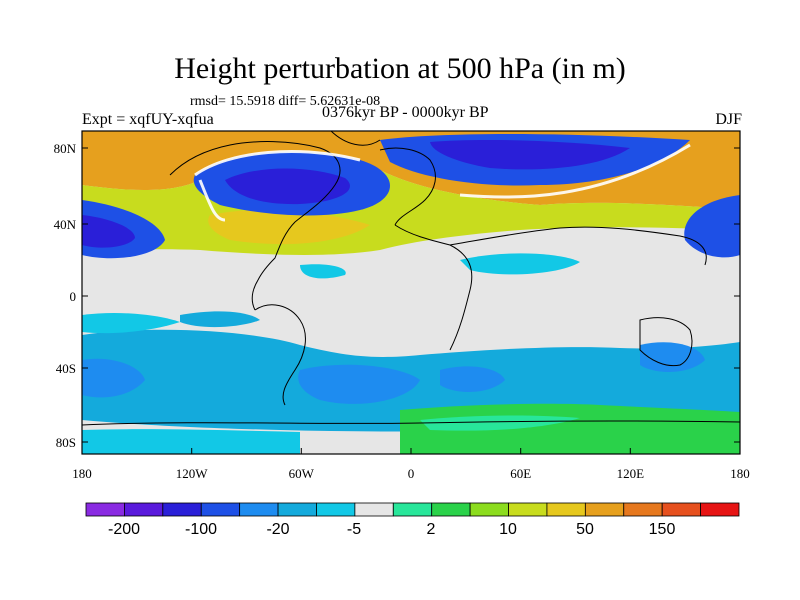 Image resolution: width=800 pixels, height=600 pixels. What do you see at coordinates (131, 323) in the screenshot?
I see `field-south-light` at bounding box center [131, 323].